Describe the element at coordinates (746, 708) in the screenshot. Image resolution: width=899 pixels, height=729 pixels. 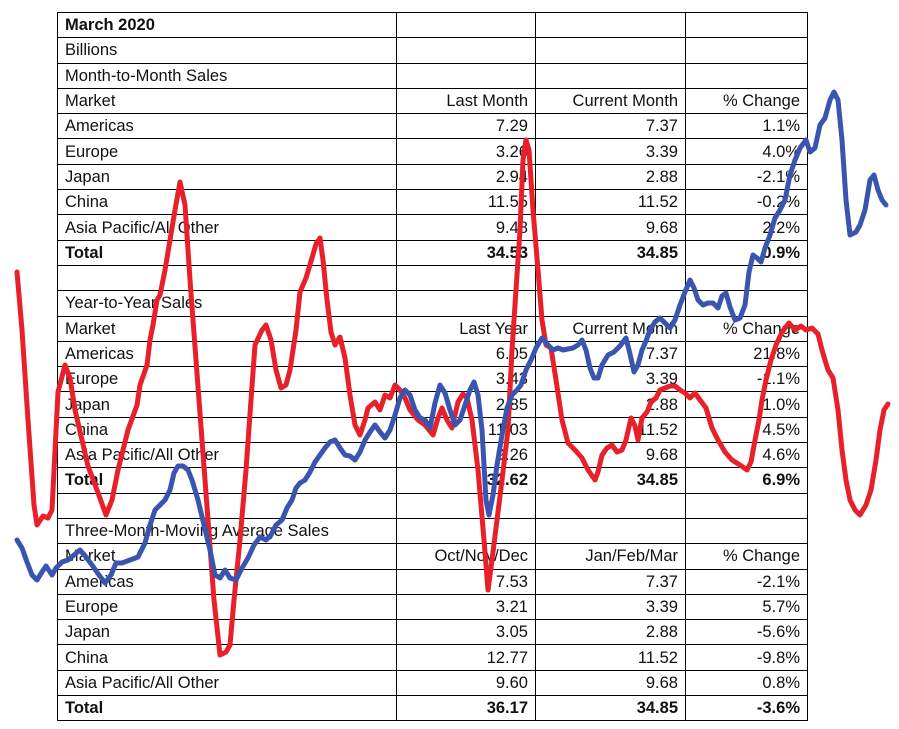
I see `percent-change-cell: -3.6%` at that location.